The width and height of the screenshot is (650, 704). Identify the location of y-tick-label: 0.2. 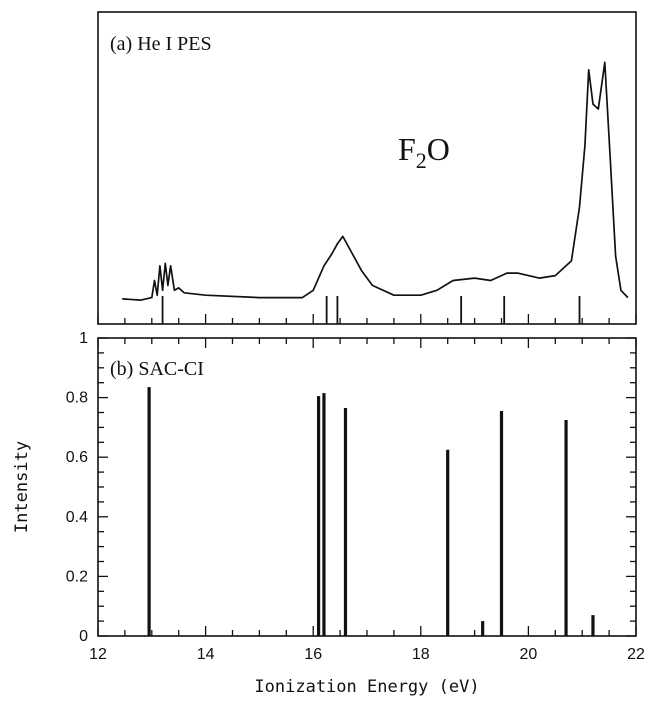
(77, 576).